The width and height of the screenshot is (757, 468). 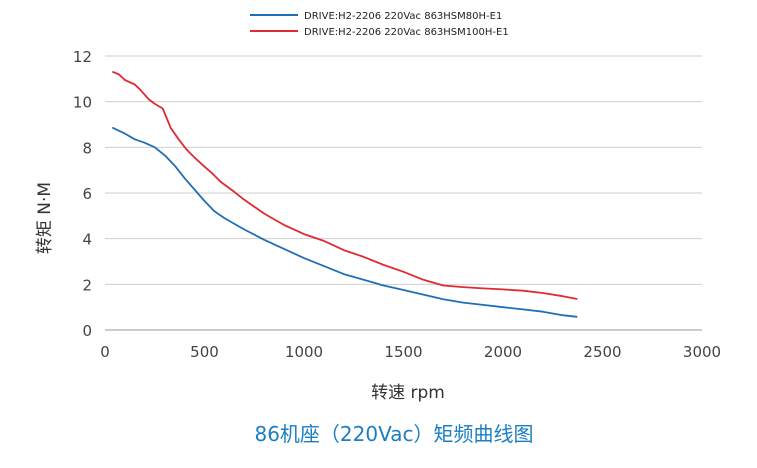 I want to click on y-tick-label: 0, so click(x=87, y=331).